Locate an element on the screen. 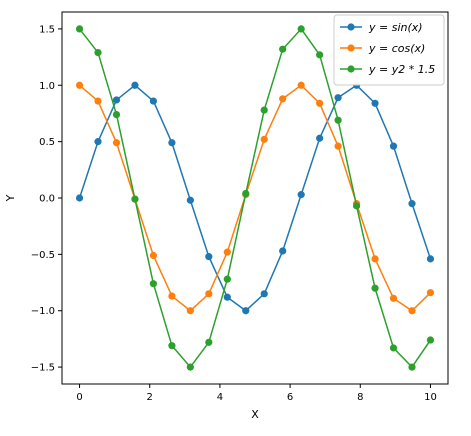 The height and width of the screenshot is (436, 471). y-ticks: −1.5 −1.0 −0.5 0.0 0.5 1.0 1.5 is located at coordinates (46, 199).